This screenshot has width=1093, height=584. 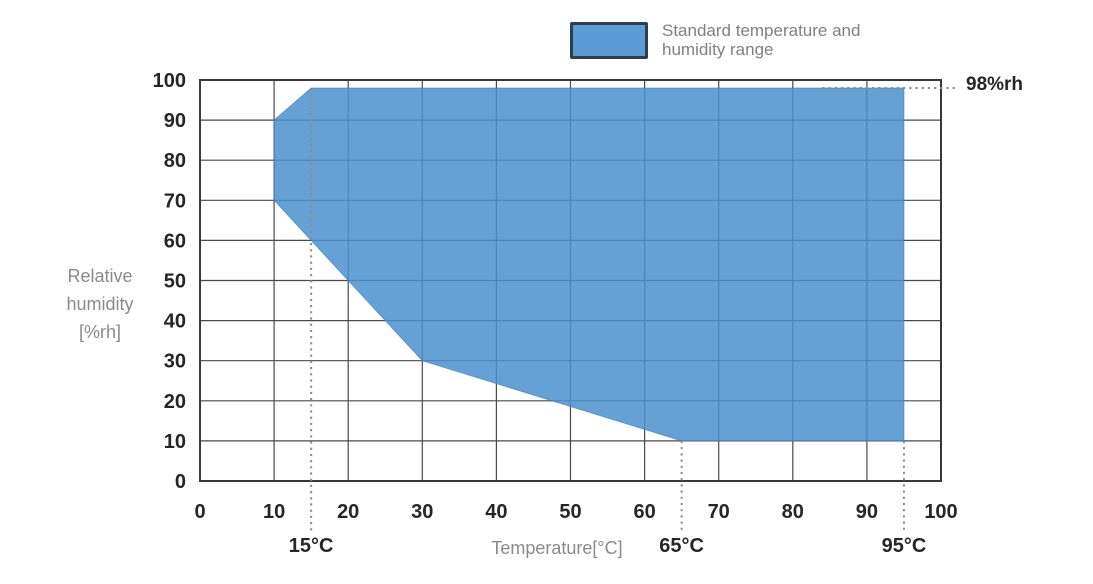 I want to click on legend-label: Standard temperature and humidity range, so click(x=761, y=40).